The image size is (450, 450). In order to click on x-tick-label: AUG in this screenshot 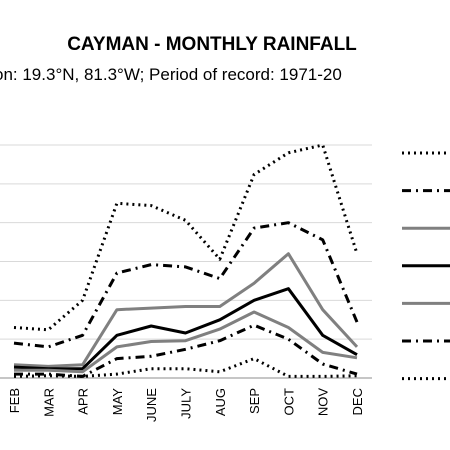, I will do `click(220, 402)`.